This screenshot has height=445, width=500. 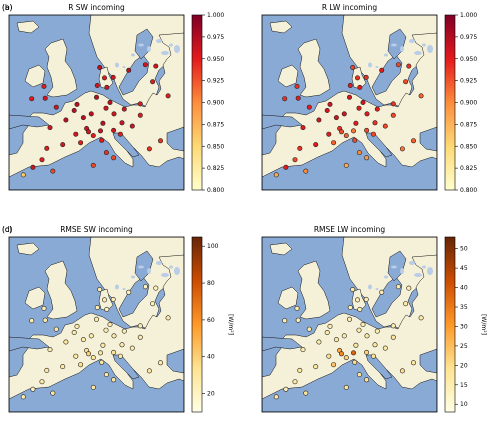 What do you see at coordinates (464, 385) in the screenshot?
I see `colorbar-tick-label: 15` at bounding box center [464, 385].